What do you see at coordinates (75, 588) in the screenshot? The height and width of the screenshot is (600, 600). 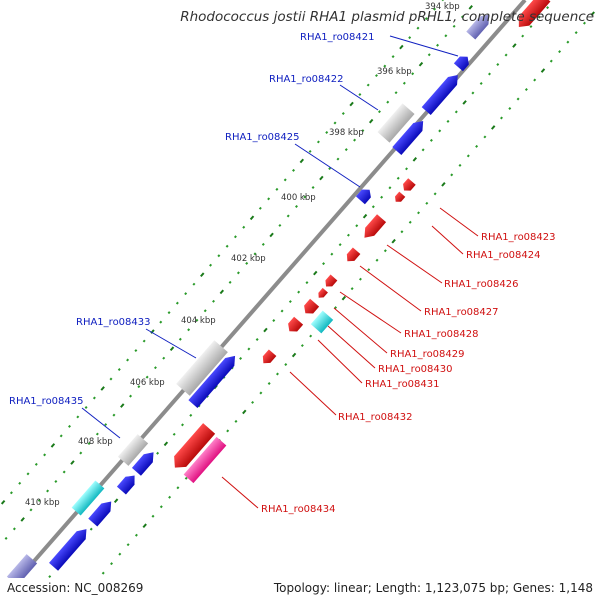 I see `accession-text: Accession: NC_008269` at bounding box center [75, 588].